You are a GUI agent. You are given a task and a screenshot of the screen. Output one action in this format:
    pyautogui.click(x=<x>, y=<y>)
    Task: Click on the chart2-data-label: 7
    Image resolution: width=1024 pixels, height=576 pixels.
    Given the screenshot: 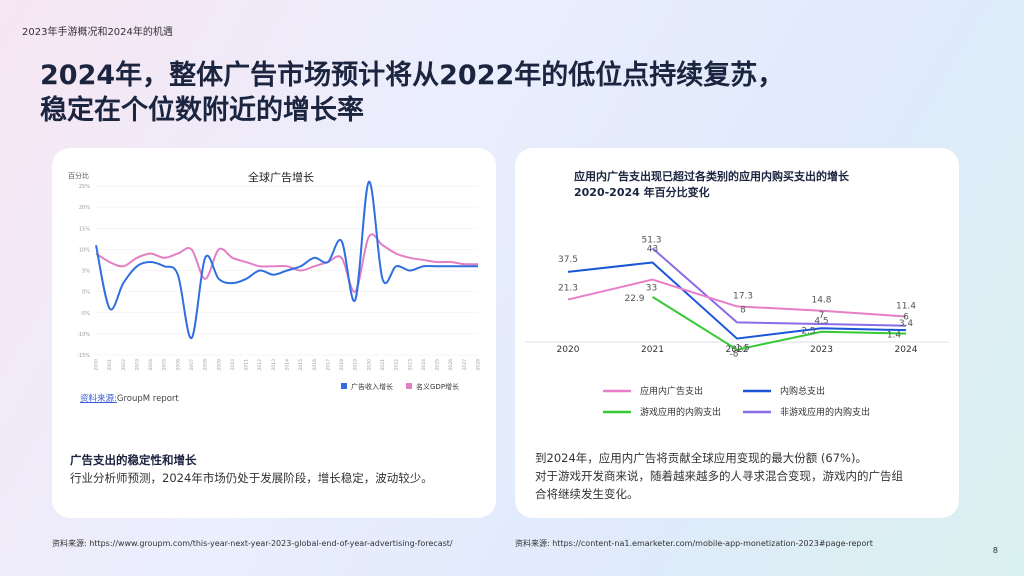 What is the action you would take?
    pyautogui.click(x=822, y=316)
    